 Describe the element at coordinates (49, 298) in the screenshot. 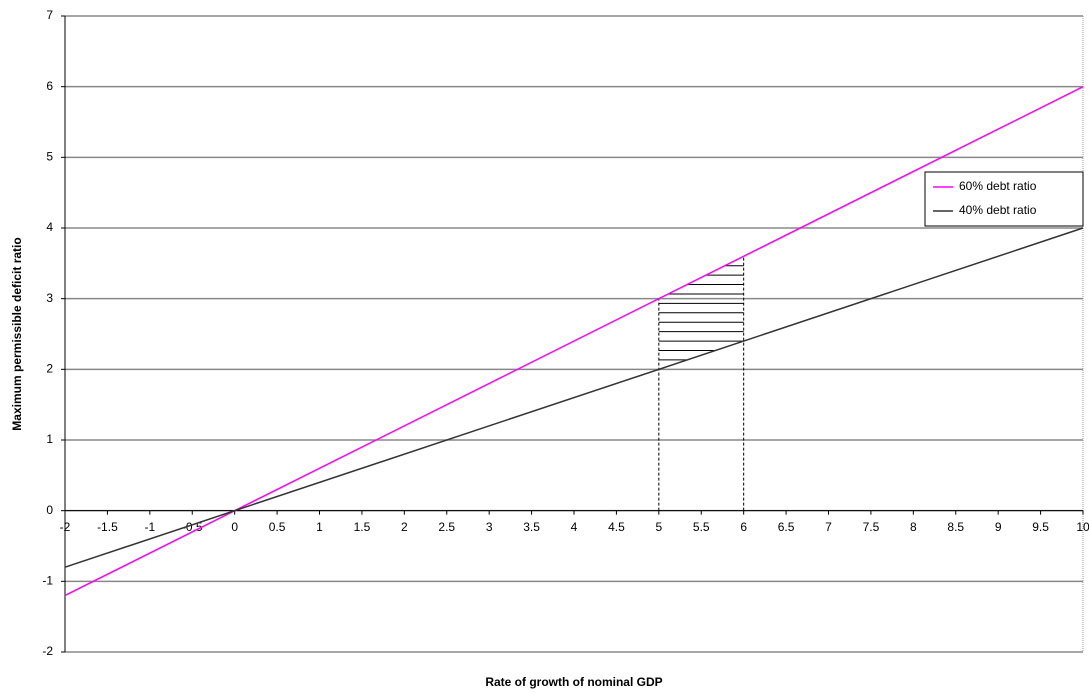

I see `y-tick-label: 3` at that location.